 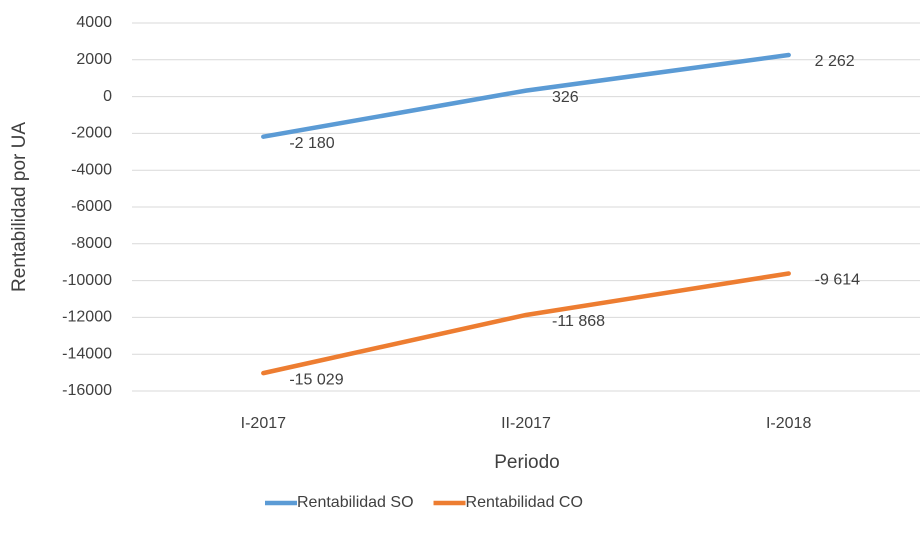 What do you see at coordinates (311, 143) in the screenshot?
I see `data-label: -2 180` at bounding box center [311, 143].